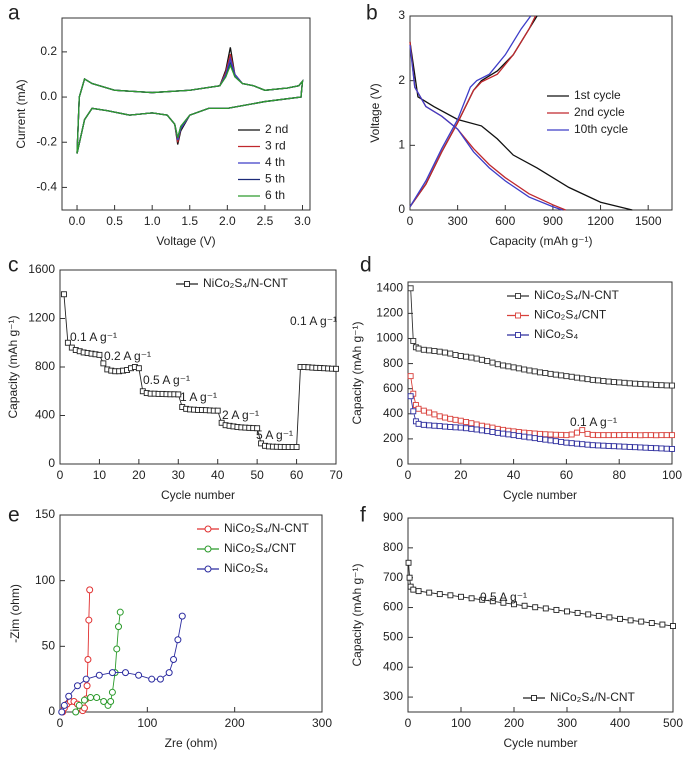 The image size is (685, 759). I want to click on legend-label: 10th cycle, so click(601, 129).